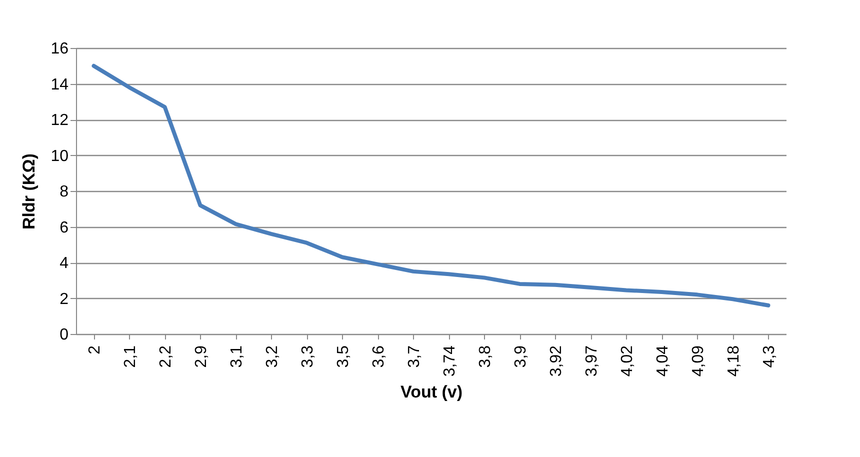 The height and width of the screenshot is (457, 860). What do you see at coordinates (59, 49) in the screenshot?
I see `y-tick-label: 16` at bounding box center [59, 49].